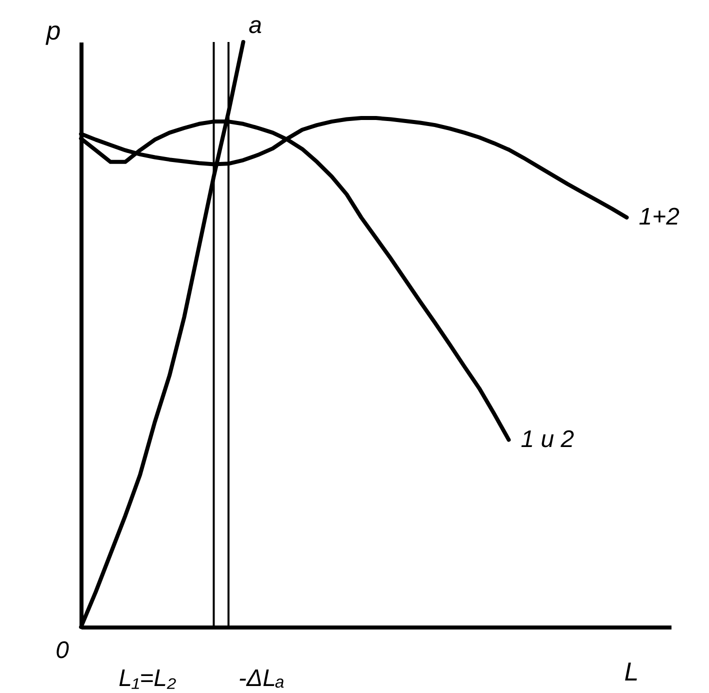 This screenshot has width=709, height=693. What do you see at coordinates (53, 31) in the screenshot?
I see `y-axis-title: p` at bounding box center [53, 31].